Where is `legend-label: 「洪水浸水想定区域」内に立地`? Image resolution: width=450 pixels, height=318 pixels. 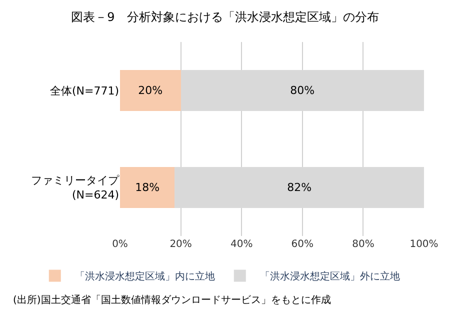 legend-label: 「洪水浸水想定区域」内に立地 is located at coordinates (144, 276).